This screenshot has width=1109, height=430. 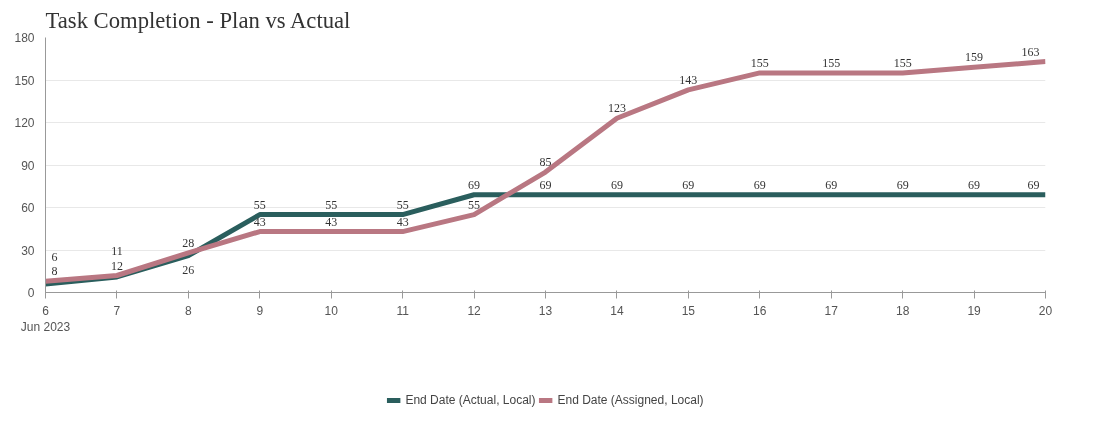 I want to click on x-tick-label: 18, so click(x=902, y=310).